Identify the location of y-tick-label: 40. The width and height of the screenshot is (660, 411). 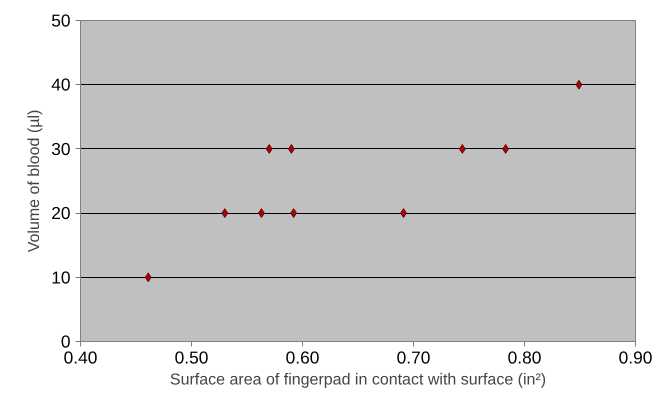
(61, 84).